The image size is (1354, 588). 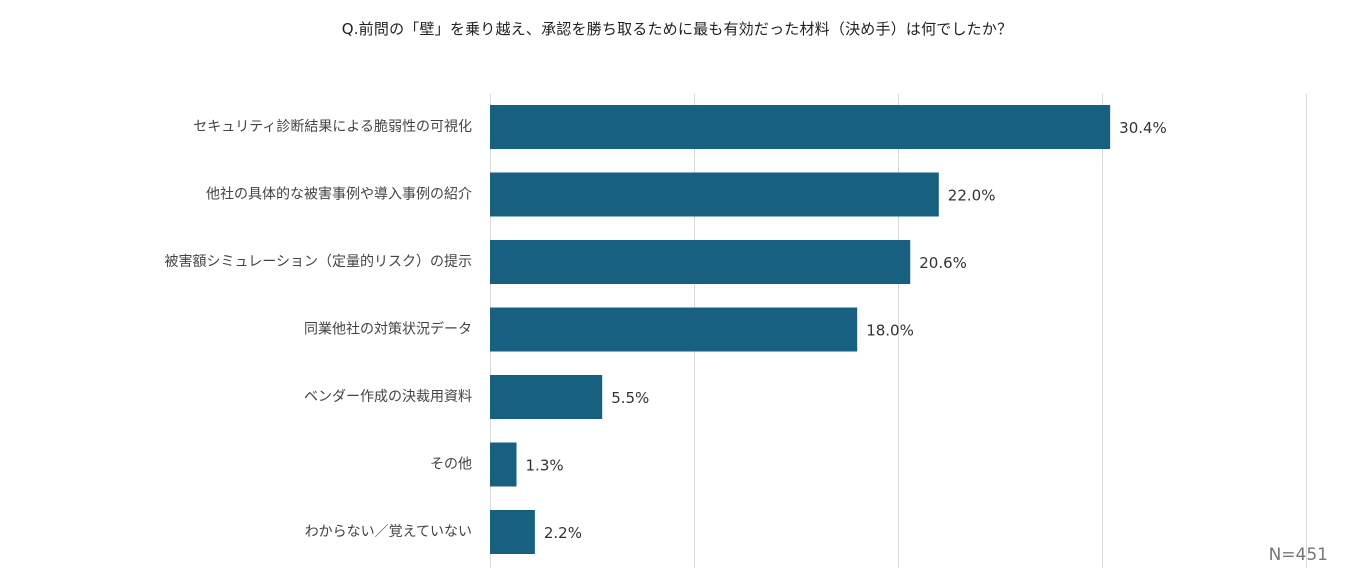 I want to click on category-label: 他社の具体的な被害事例や導入事例の紹介, so click(x=339, y=195).